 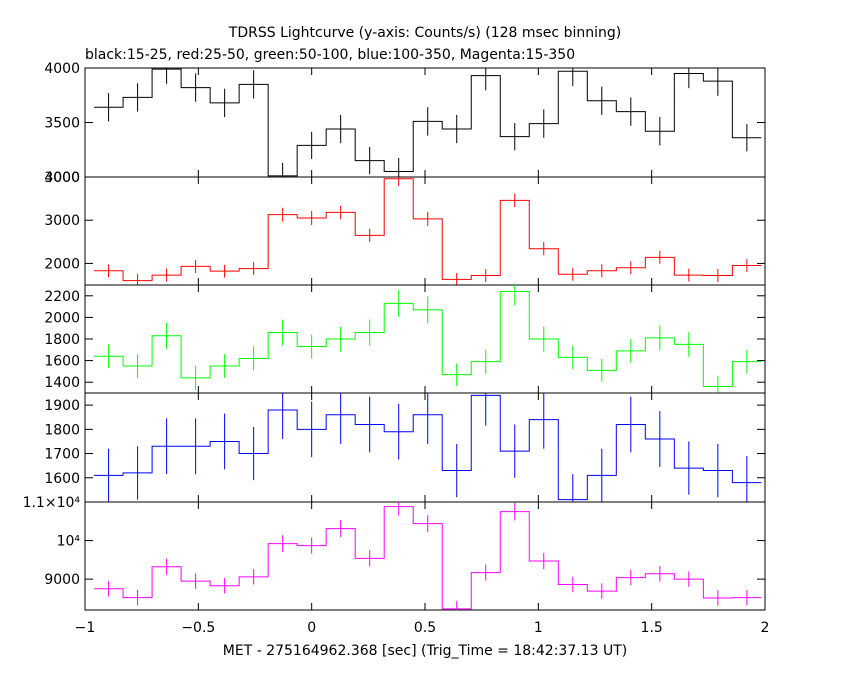 What do you see at coordinates (62, 406) in the screenshot?
I see `y-tick-label: 1900` at bounding box center [62, 406].